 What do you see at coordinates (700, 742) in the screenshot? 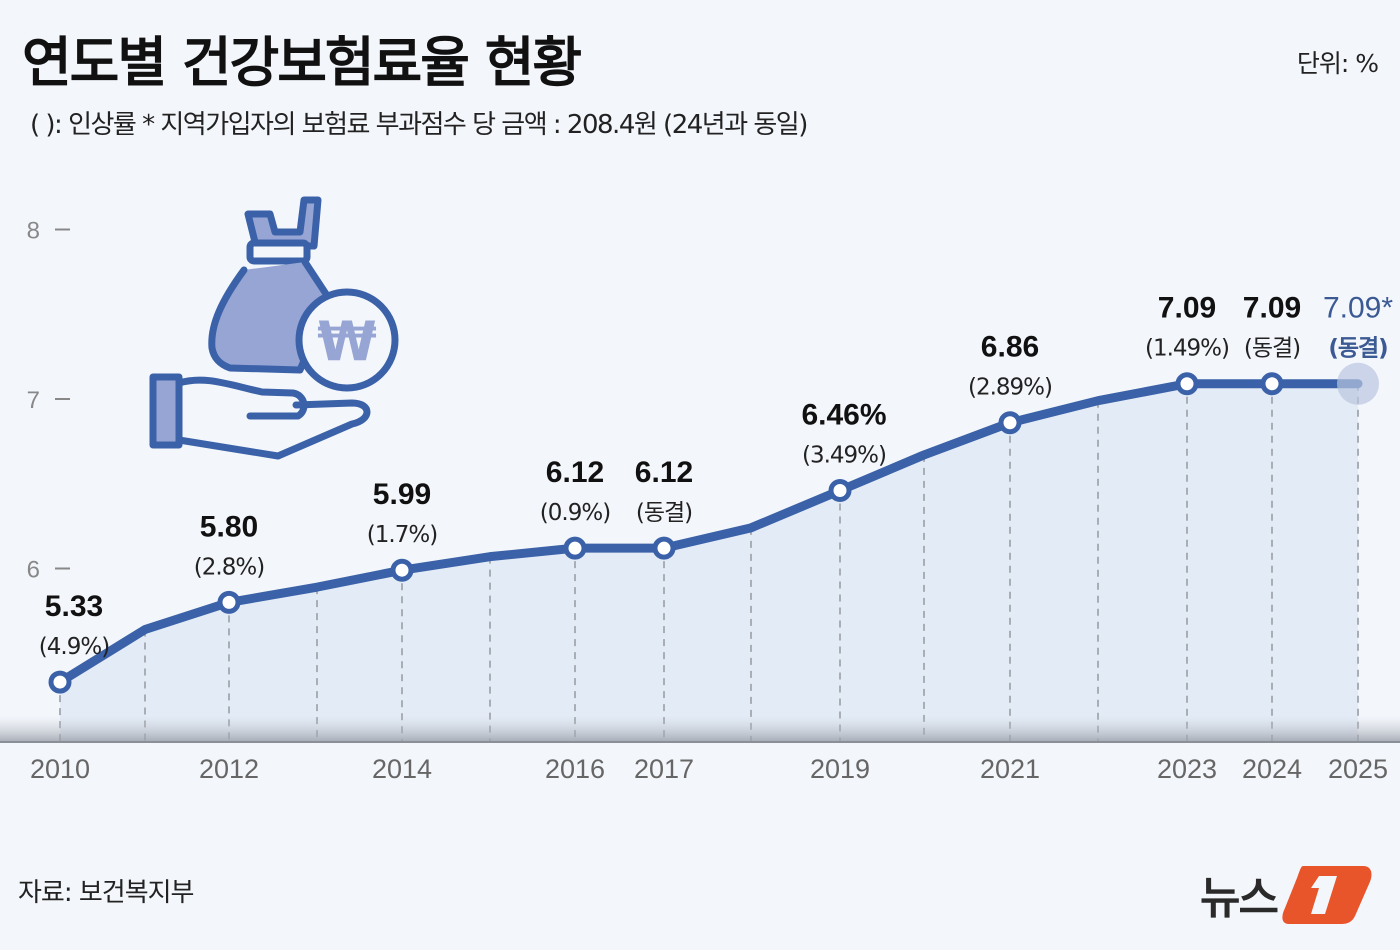
I see `baseline` at bounding box center [700, 742].